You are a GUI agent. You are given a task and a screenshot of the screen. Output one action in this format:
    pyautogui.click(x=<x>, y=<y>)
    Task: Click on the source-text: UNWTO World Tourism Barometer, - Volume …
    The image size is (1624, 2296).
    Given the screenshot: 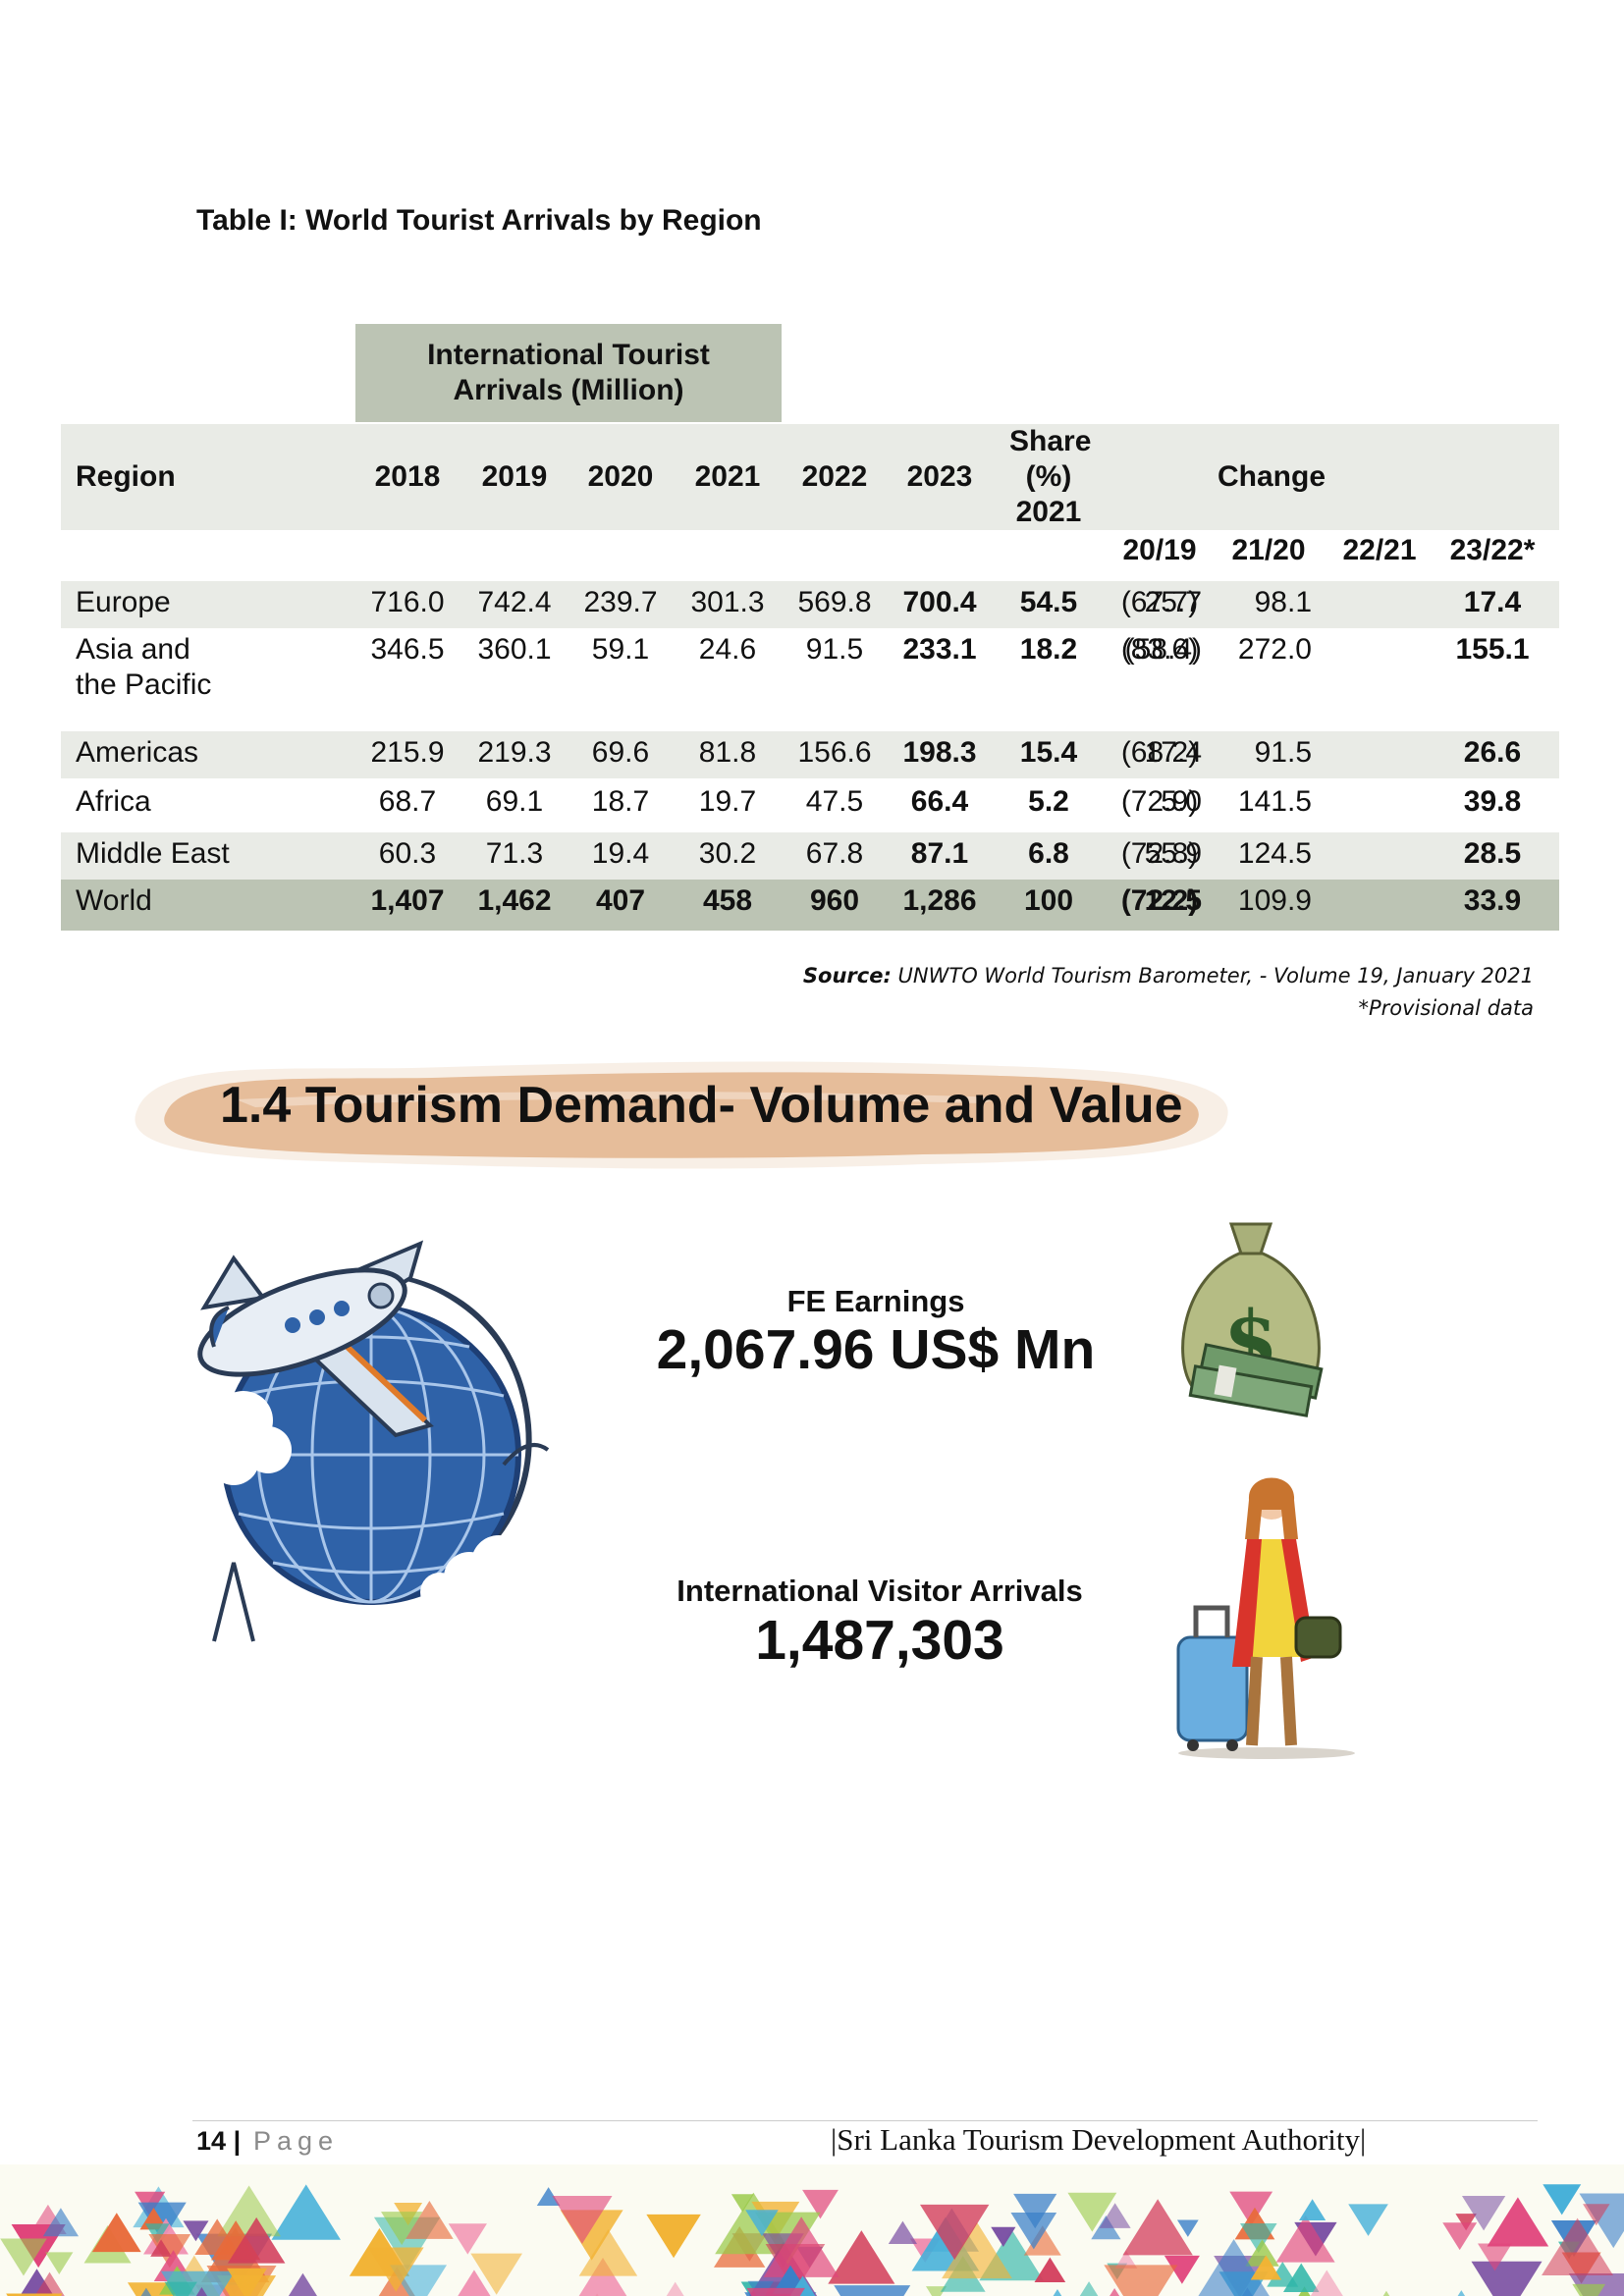 What is the action you would take?
    pyautogui.click(x=1212, y=976)
    